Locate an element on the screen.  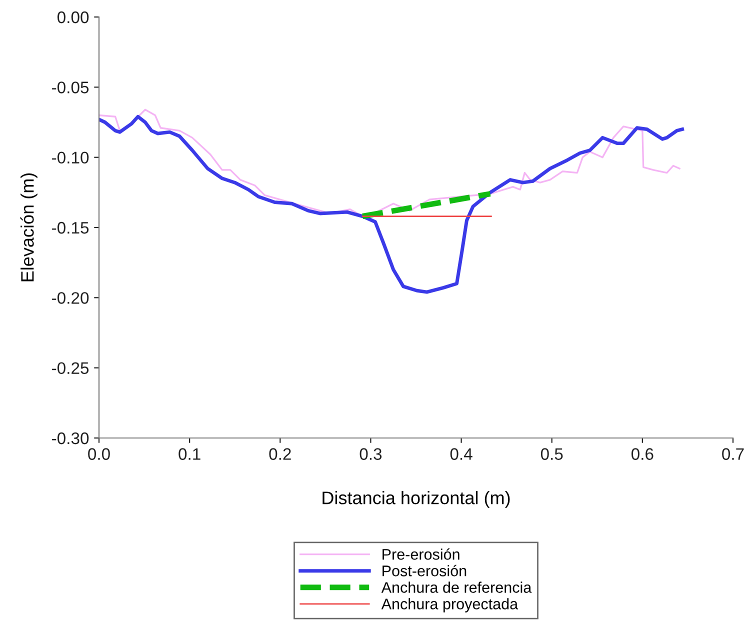
y-tick-label: -0.05 is located at coordinates (70, 88).